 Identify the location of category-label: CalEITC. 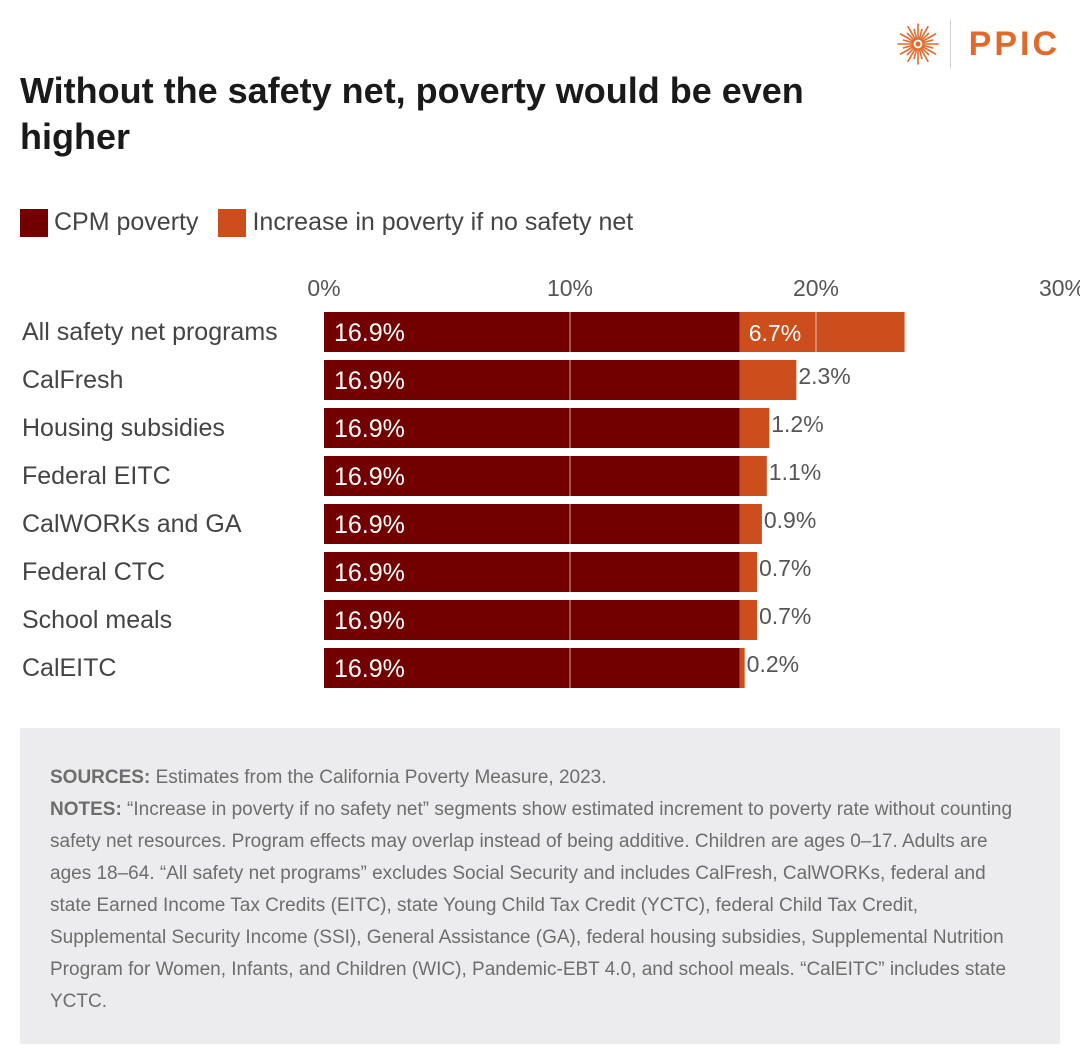
(69, 668).